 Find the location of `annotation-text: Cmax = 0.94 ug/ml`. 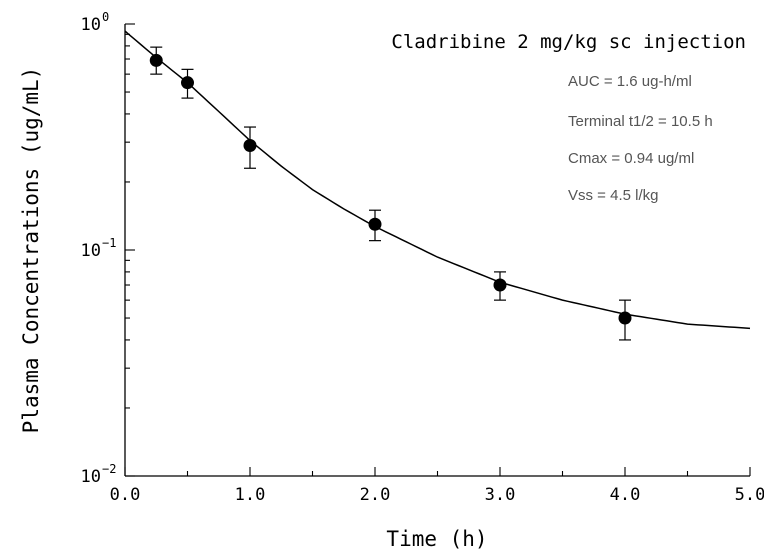

annotation-text: Cmax = 0.94 ug/ml is located at coordinates (631, 158).